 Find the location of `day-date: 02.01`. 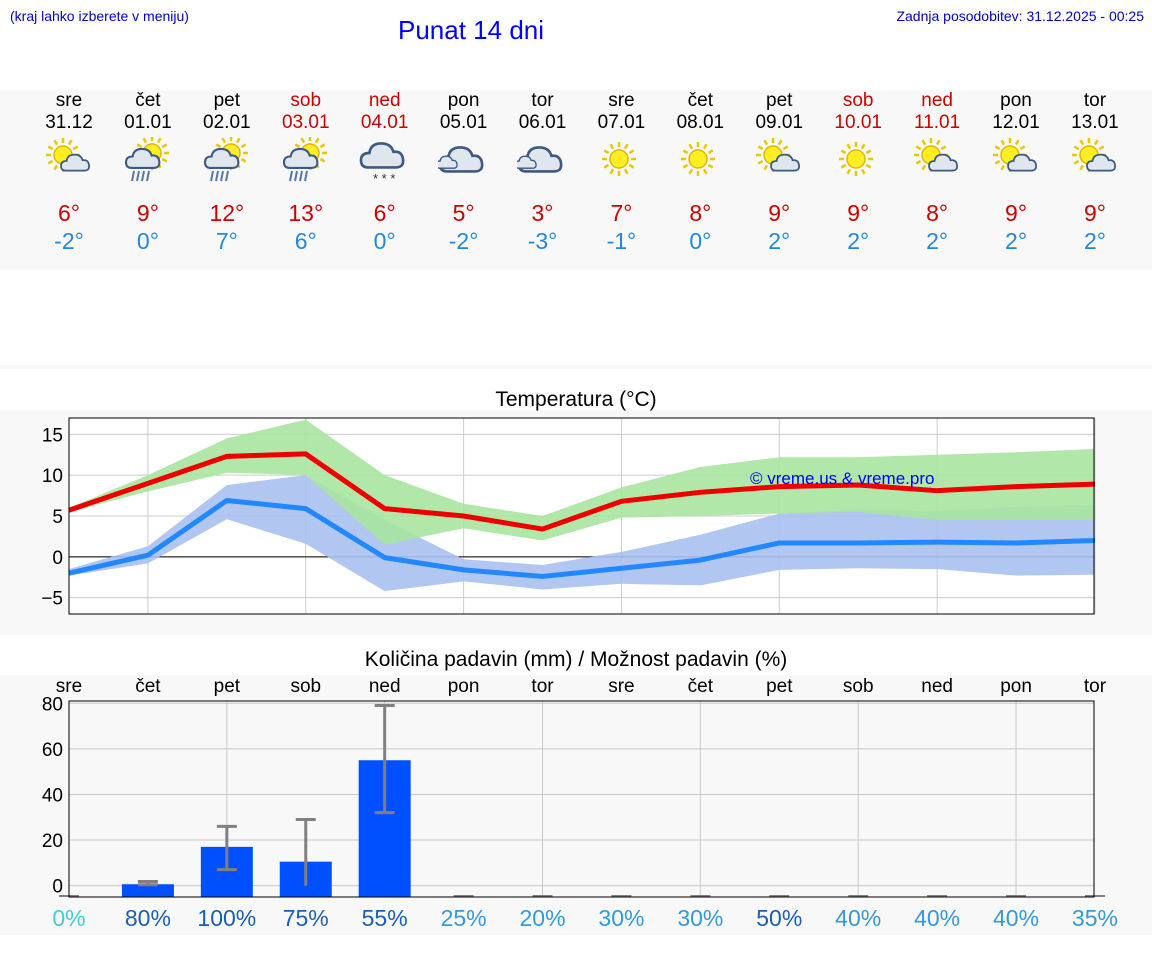

day-date: 02.01 is located at coordinates (227, 122).